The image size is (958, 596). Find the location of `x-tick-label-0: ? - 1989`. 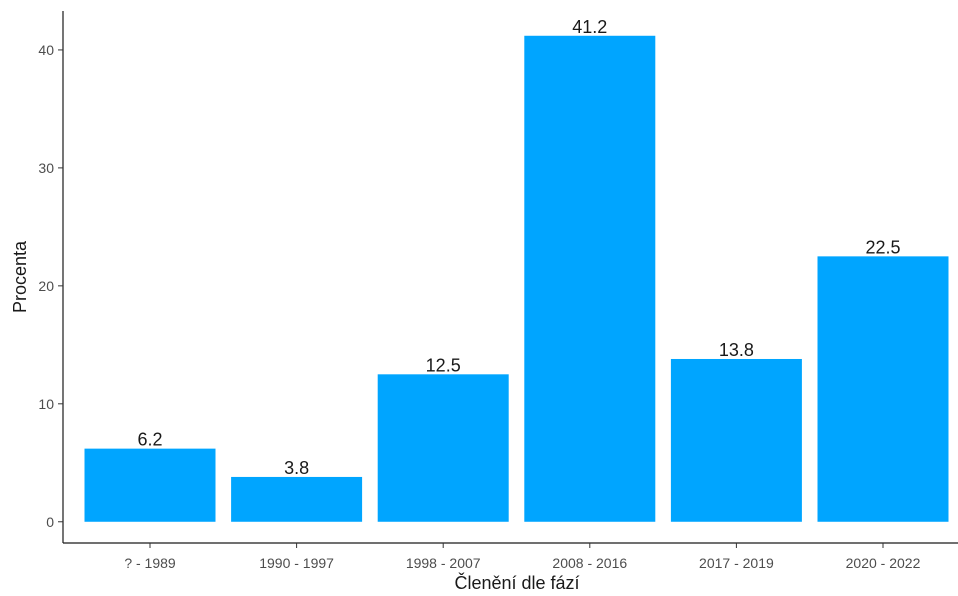

x-tick-label-0: ? - 1989 is located at coordinates (150, 563).